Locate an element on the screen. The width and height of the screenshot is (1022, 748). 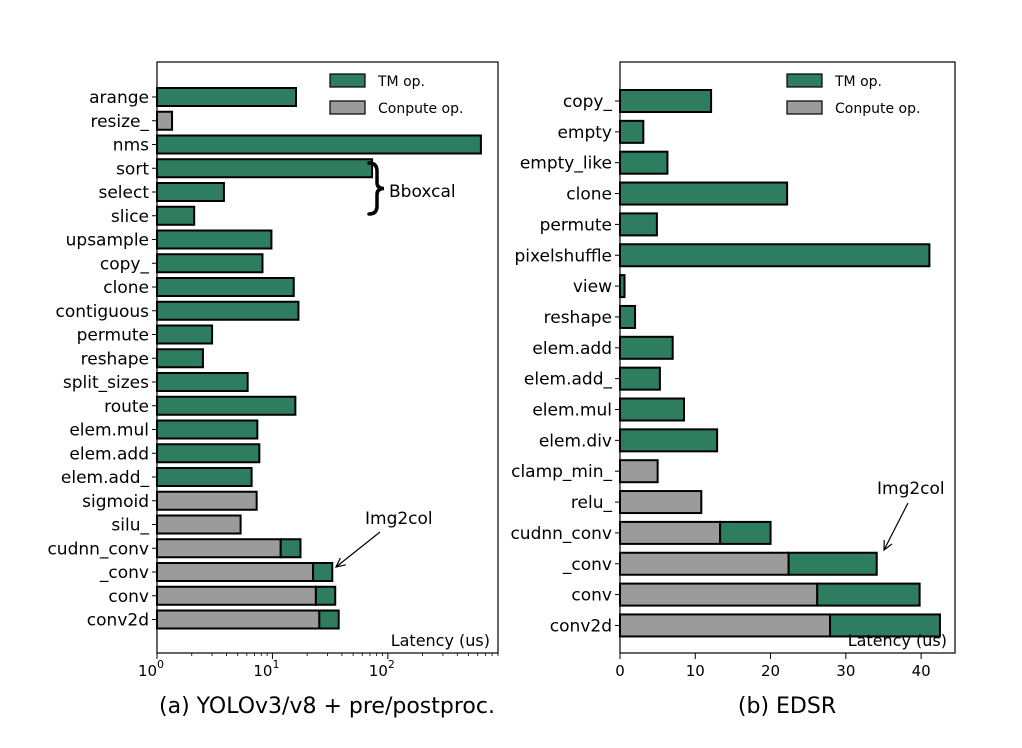
bar-tm-slice is located at coordinates (176, 215).